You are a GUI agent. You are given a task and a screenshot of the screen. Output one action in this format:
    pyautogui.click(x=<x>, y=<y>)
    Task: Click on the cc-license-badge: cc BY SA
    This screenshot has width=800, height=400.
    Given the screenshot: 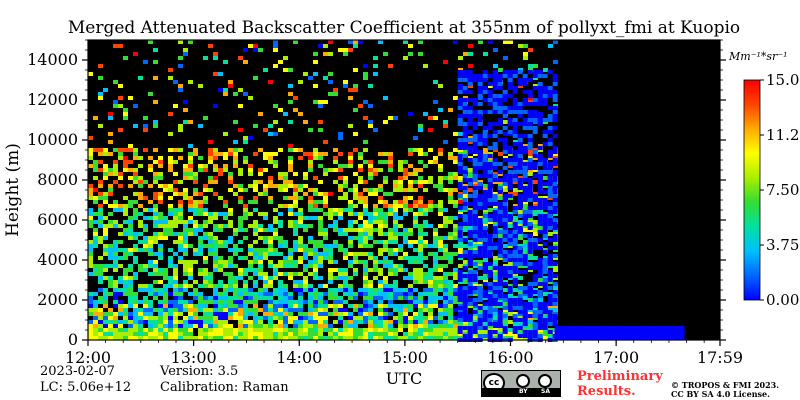 What is the action you would take?
    pyautogui.click(x=521, y=383)
    